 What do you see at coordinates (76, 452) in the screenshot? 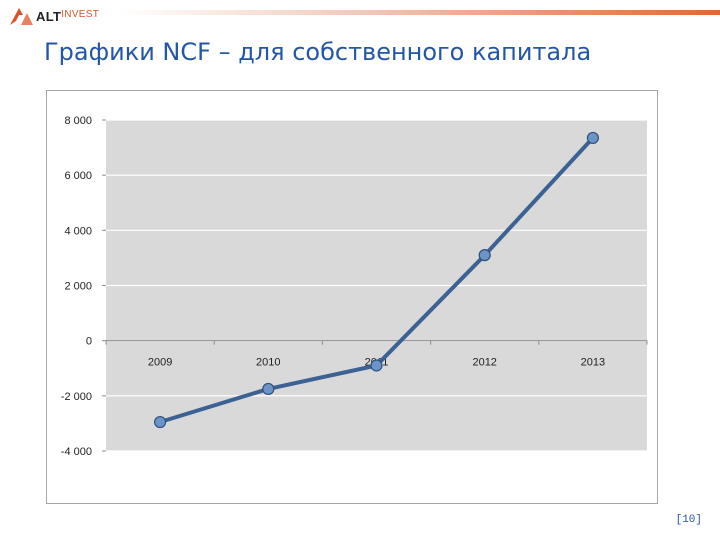
I see `y-tick-label: -4 000` at bounding box center [76, 452].